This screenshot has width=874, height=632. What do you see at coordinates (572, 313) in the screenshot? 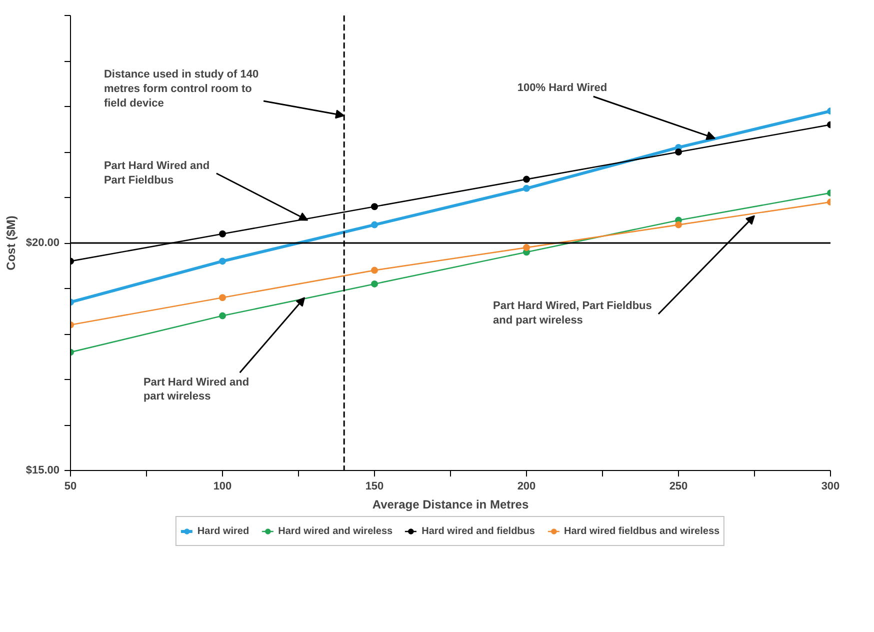
I see `annotation: Part Hard Wired, Part Fieldbus and part wireless` at bounding box center [572, 313].